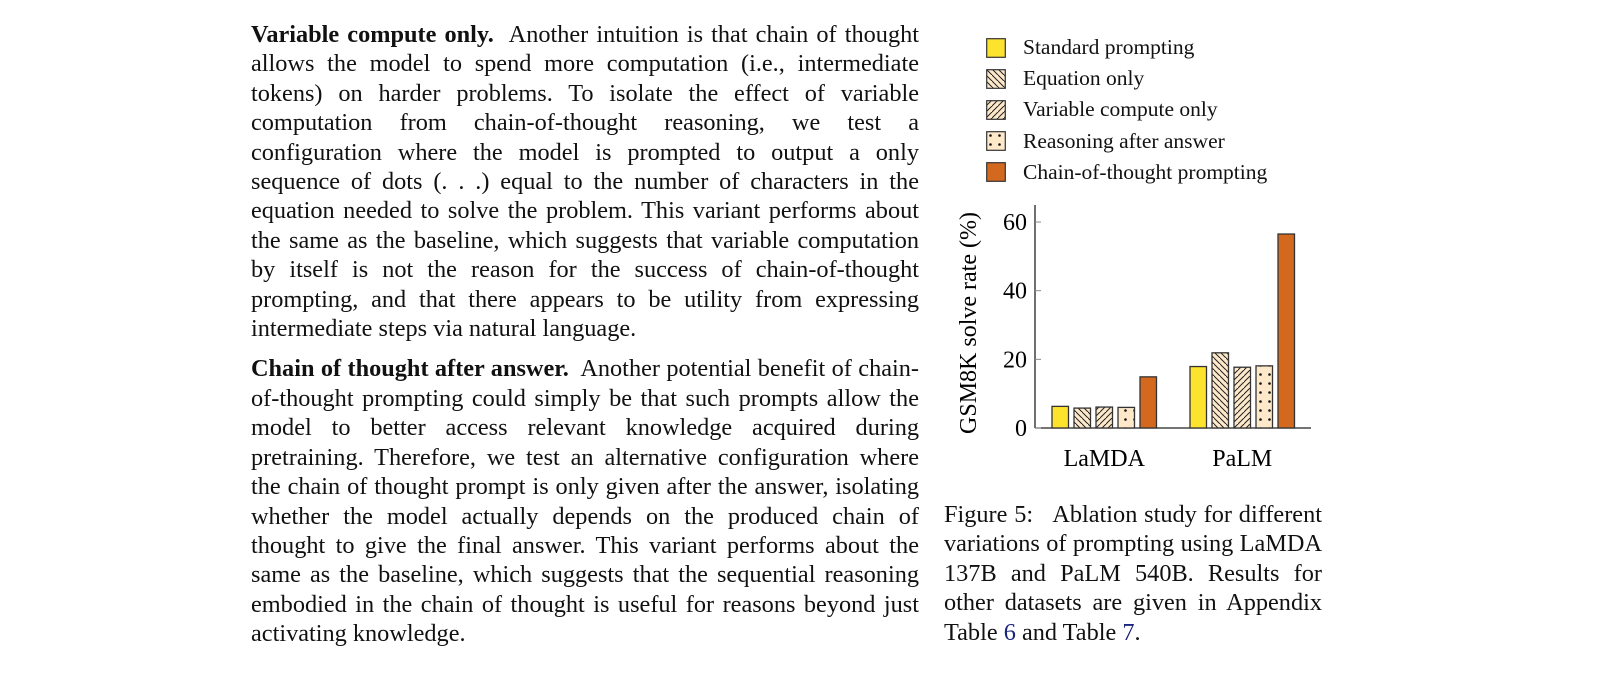 This screenshot has height=676, width=1618. Describe the element at coordinates (1128, 632) in the screenshot. I see `table-7-link: 7` at that location.